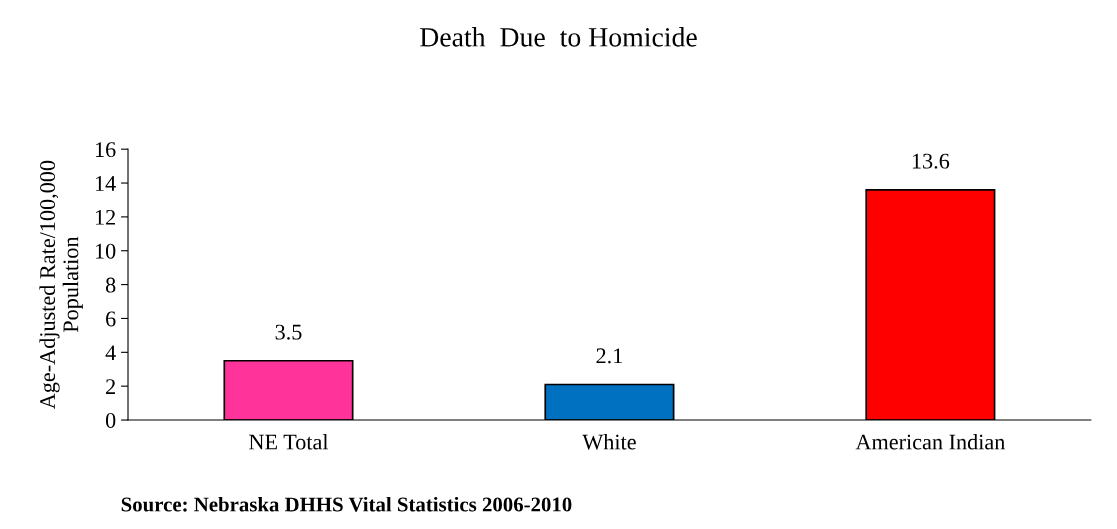 Image resolution: width=1117 pixels, height=529 pixels. I want to click on y-tick-label: 0, so click(110, 420).